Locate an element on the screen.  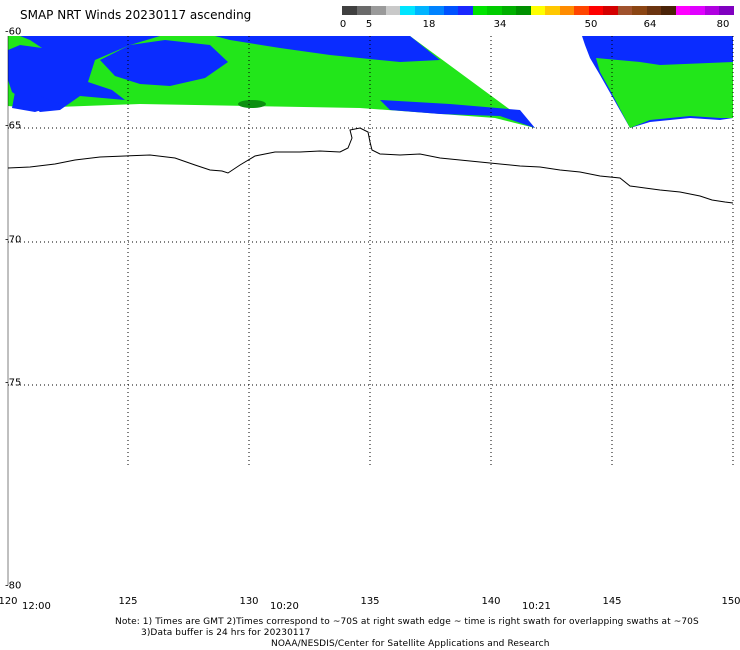
colorbar-tick-label: 5 is located at coordinates (369, 24).